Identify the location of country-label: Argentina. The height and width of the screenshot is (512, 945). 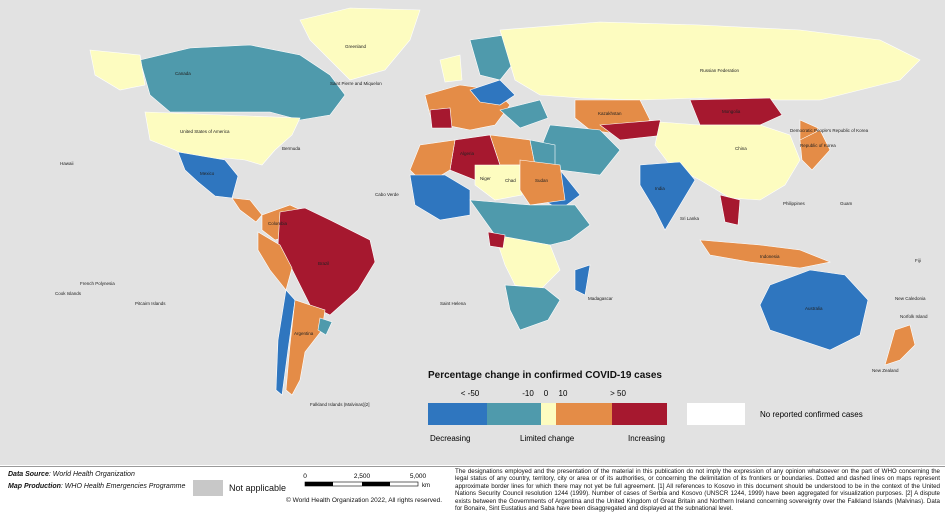
(304, 333).